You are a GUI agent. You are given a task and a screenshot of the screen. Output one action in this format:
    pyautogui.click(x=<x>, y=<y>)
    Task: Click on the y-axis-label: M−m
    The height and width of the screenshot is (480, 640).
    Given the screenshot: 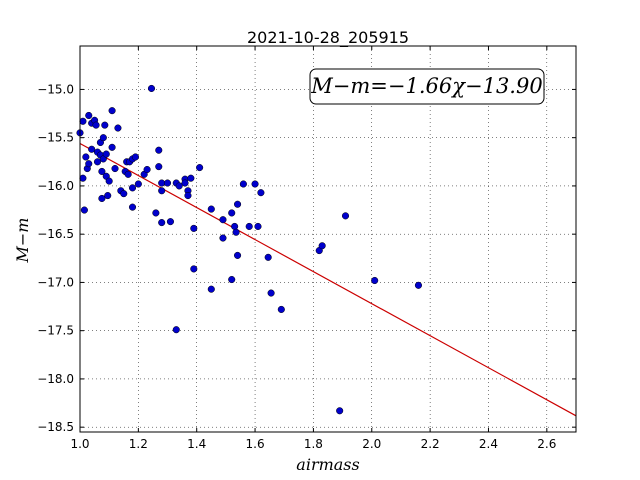 What is the action you would take?
    pyautogui.click(x=22, y=241)
    